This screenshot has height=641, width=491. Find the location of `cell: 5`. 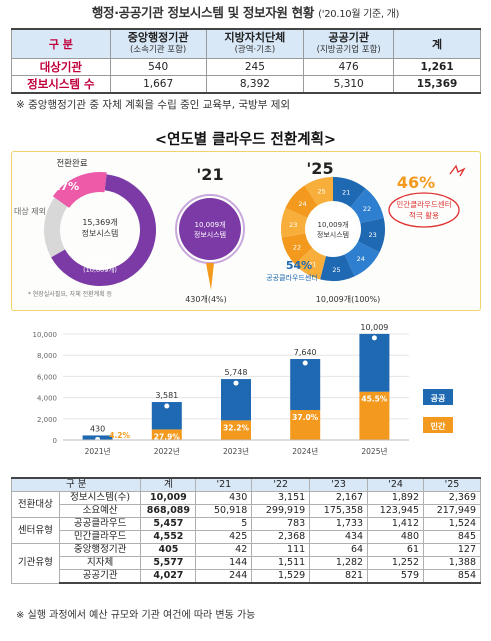

cell: 5 is located at coordinates (224, 524).